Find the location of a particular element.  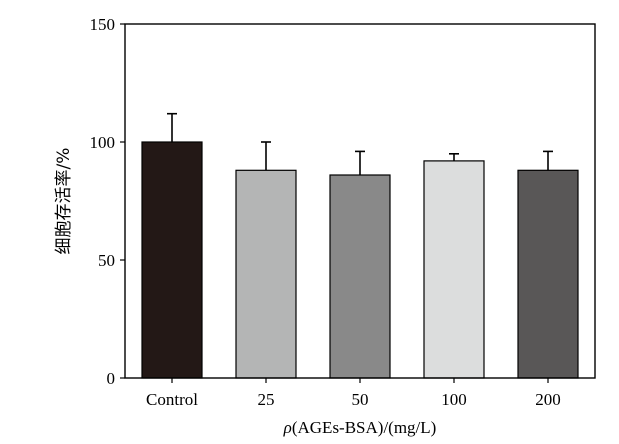

x-axis-label-text: (AGEs-BSA)/(mg/L) is located at coordinates (364, 427).